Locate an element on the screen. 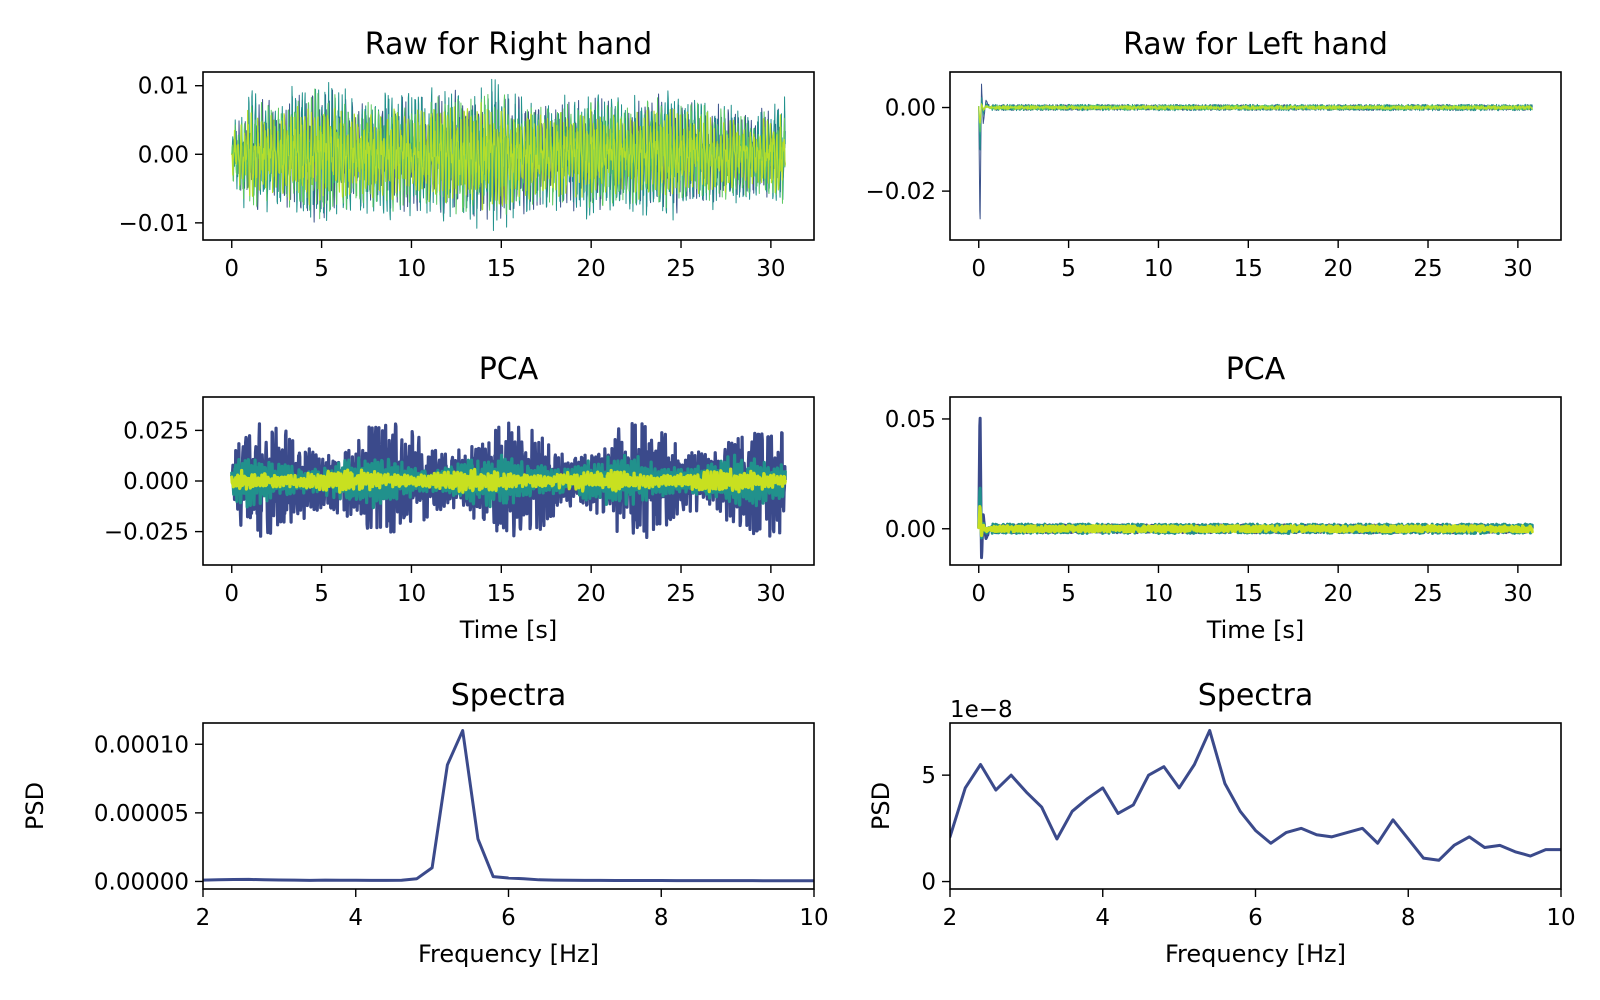 This screenshot has width=1600, height=1000. subplot-raw-left: Raw for Left hand 0 5 10 15 20 25 30 −0.02 0.00 is located at coordinates (1214, 154).